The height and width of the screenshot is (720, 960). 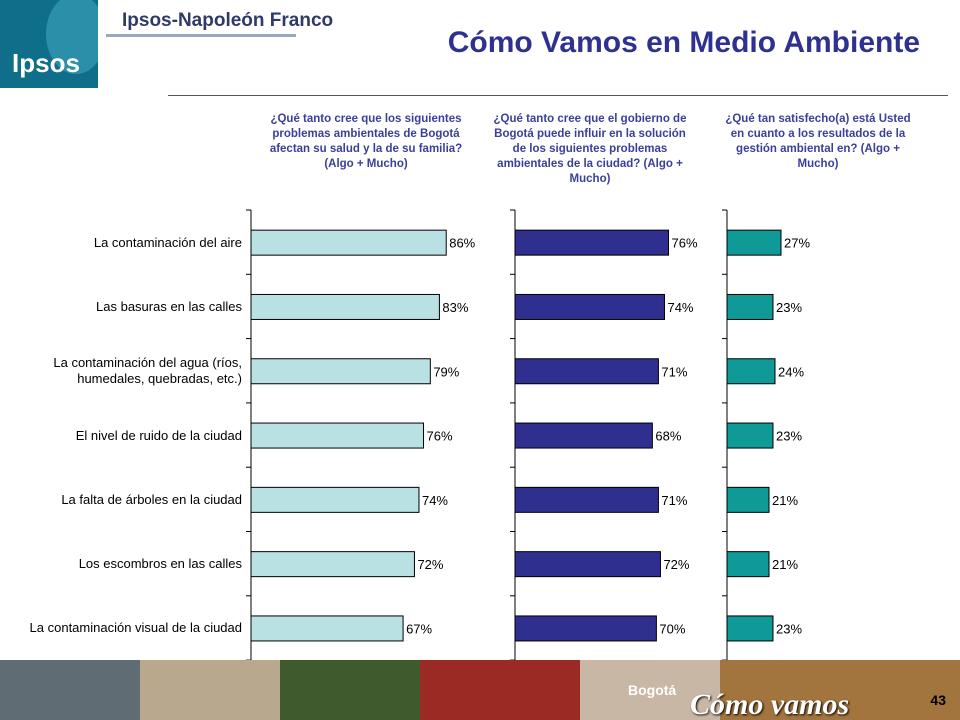 What do you see at coordinates (435, 500) in the screenshot?
I see `chart-1-value-label: 74%` at bounding box center [435, 500].